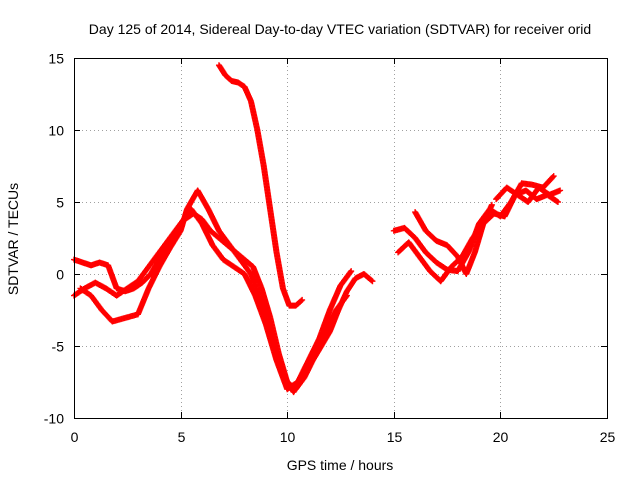 This screenshot has height=480, width=640. Describe the element at coordinates (56, 59) in the screenshot. I see `y-tick-label: 15` at that location.